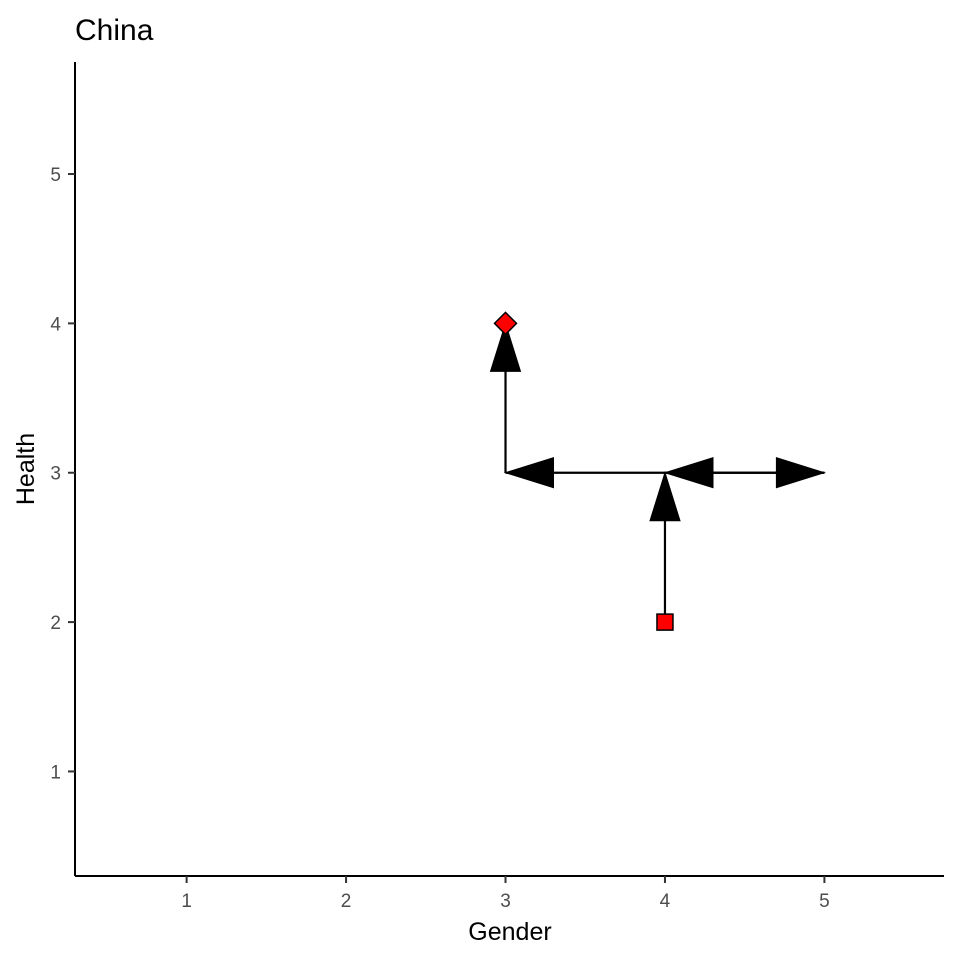  Describe the element at coordinates (55, 474) in the screenshot. I see `y-tick-label: 3` at that location.